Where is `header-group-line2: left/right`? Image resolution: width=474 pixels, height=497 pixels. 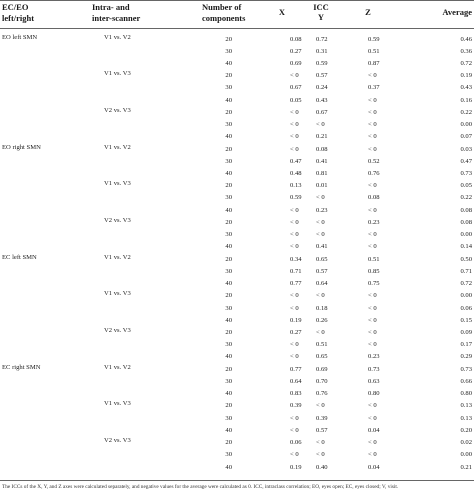 header-group-line2: left/right is located at coordinates (18, 17).